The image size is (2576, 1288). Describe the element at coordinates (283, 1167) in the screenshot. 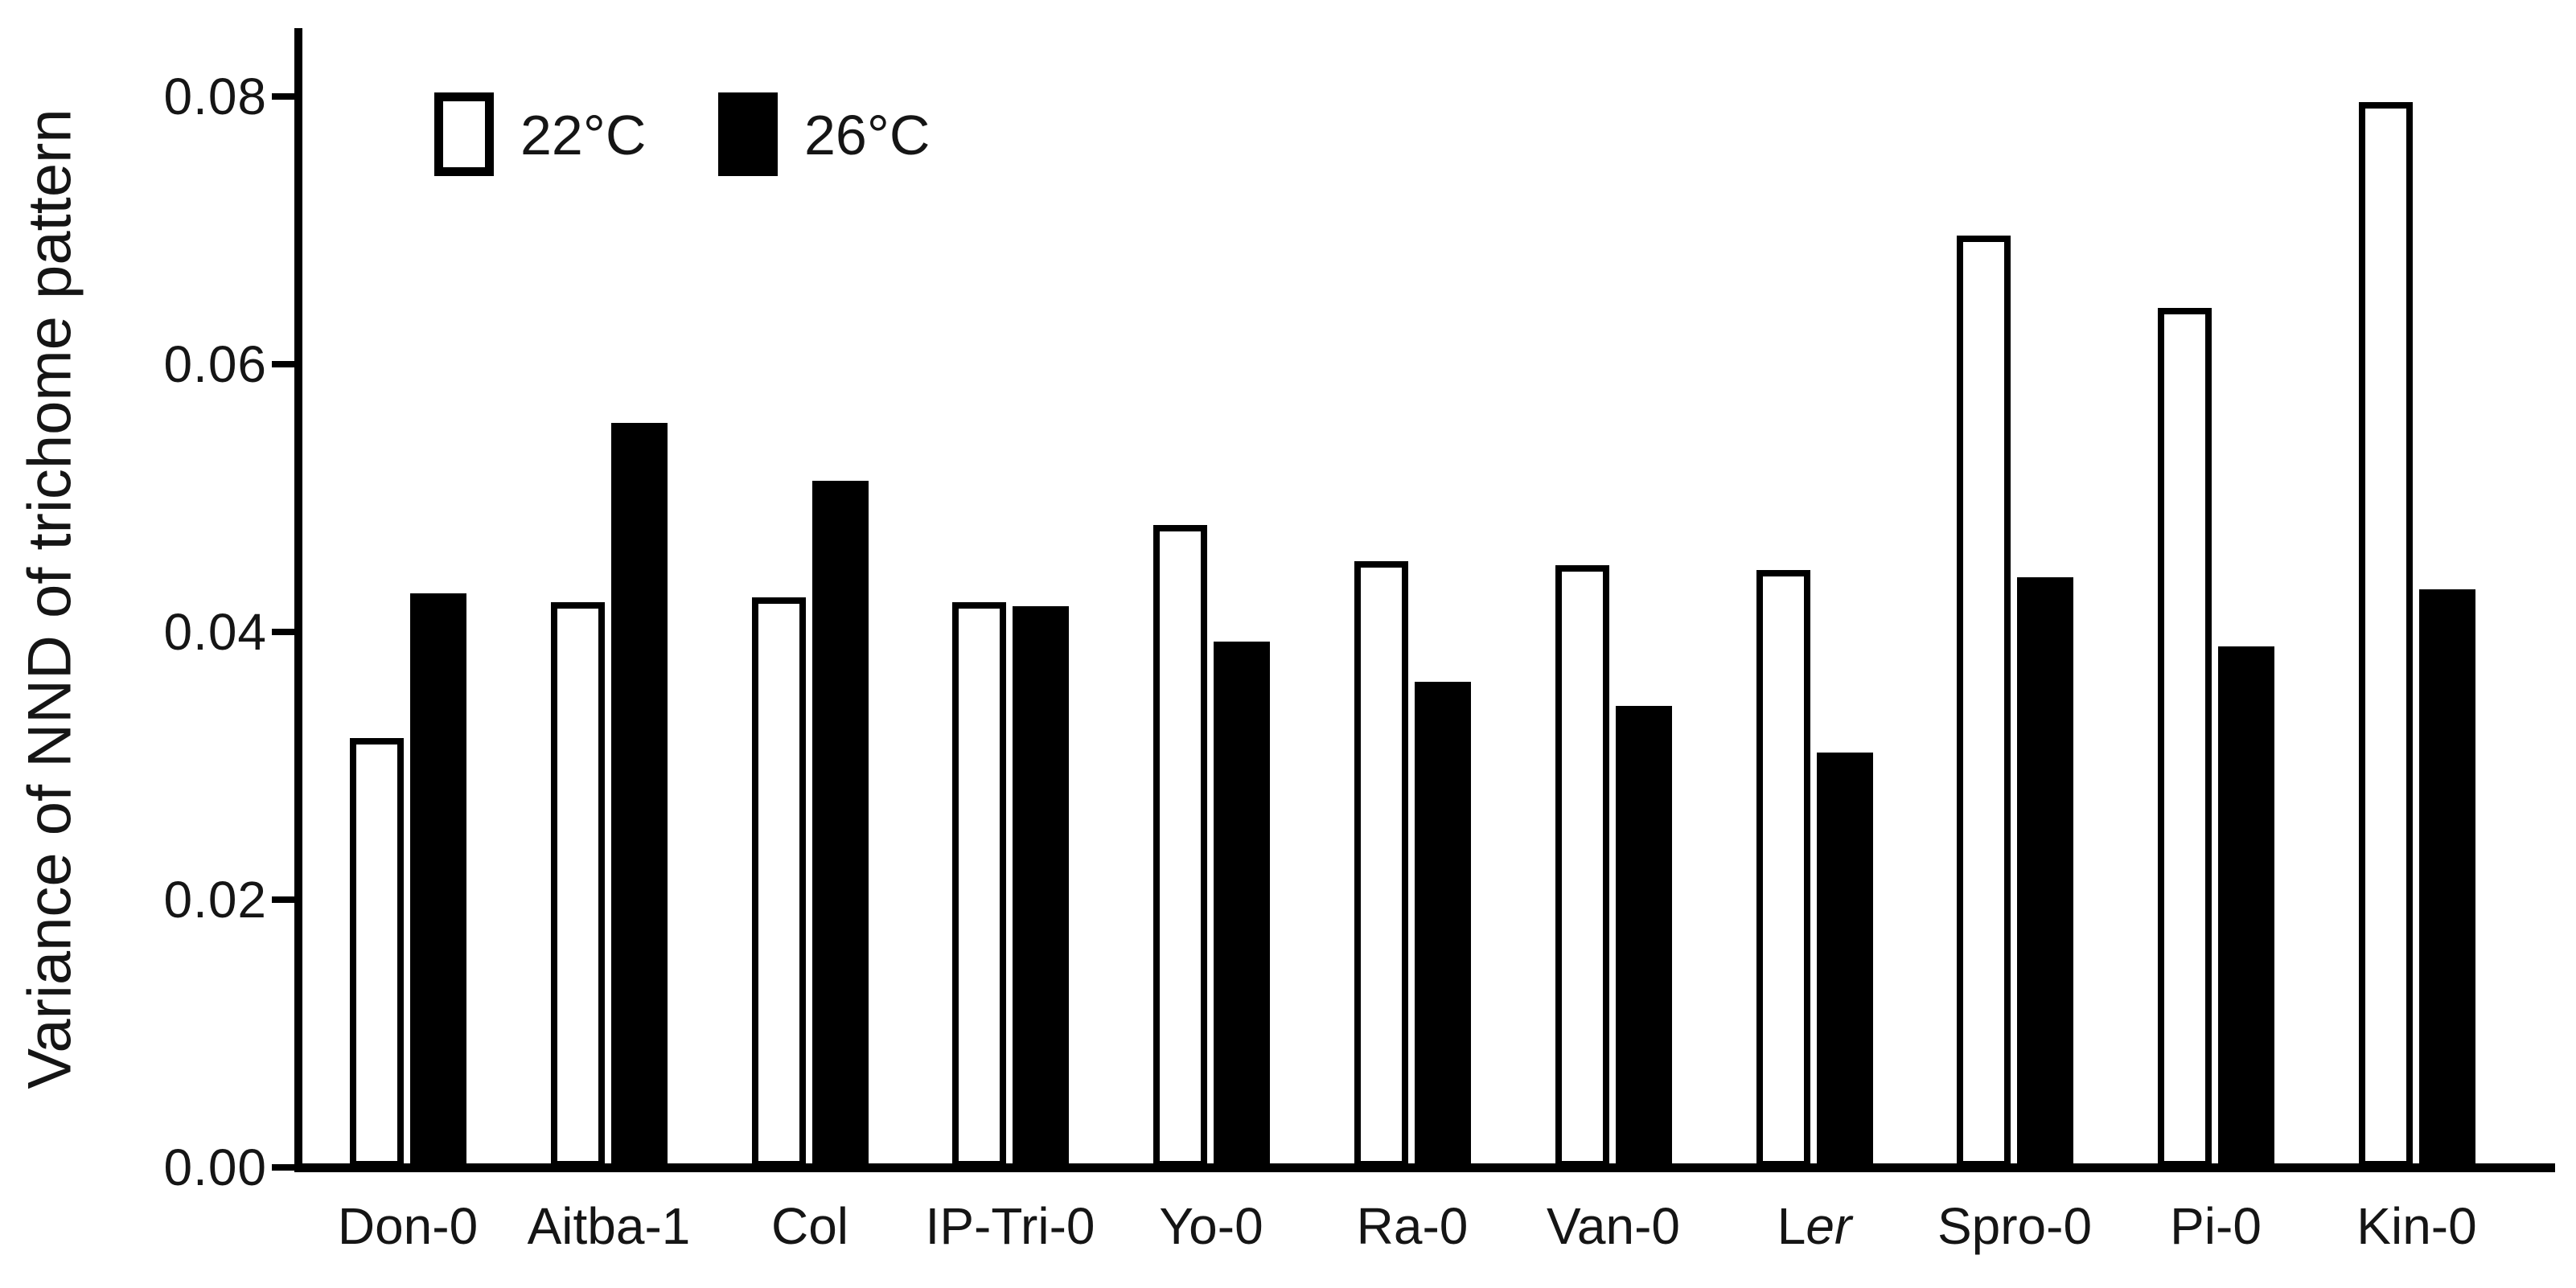

I see `y-tick-0.00` at that location.